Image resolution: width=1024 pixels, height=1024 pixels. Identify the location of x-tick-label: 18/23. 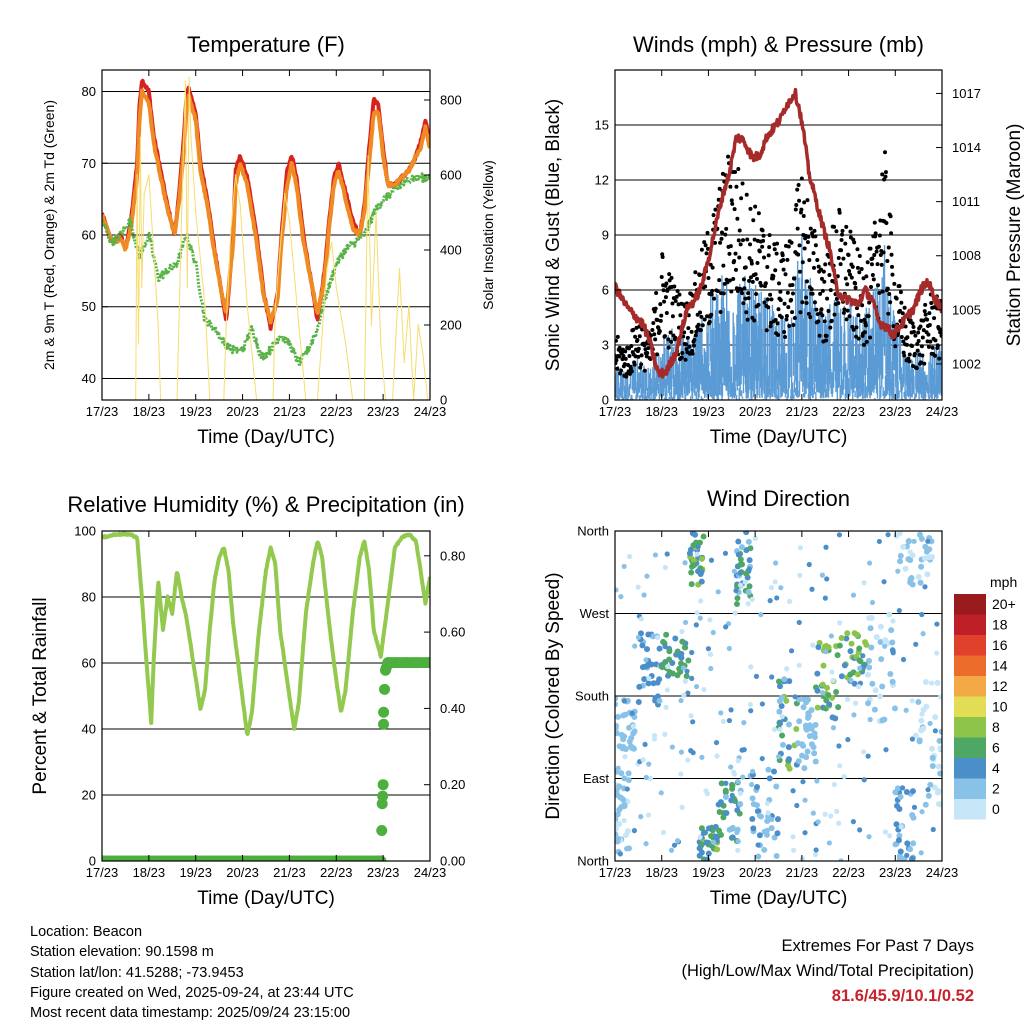
(149, 872).